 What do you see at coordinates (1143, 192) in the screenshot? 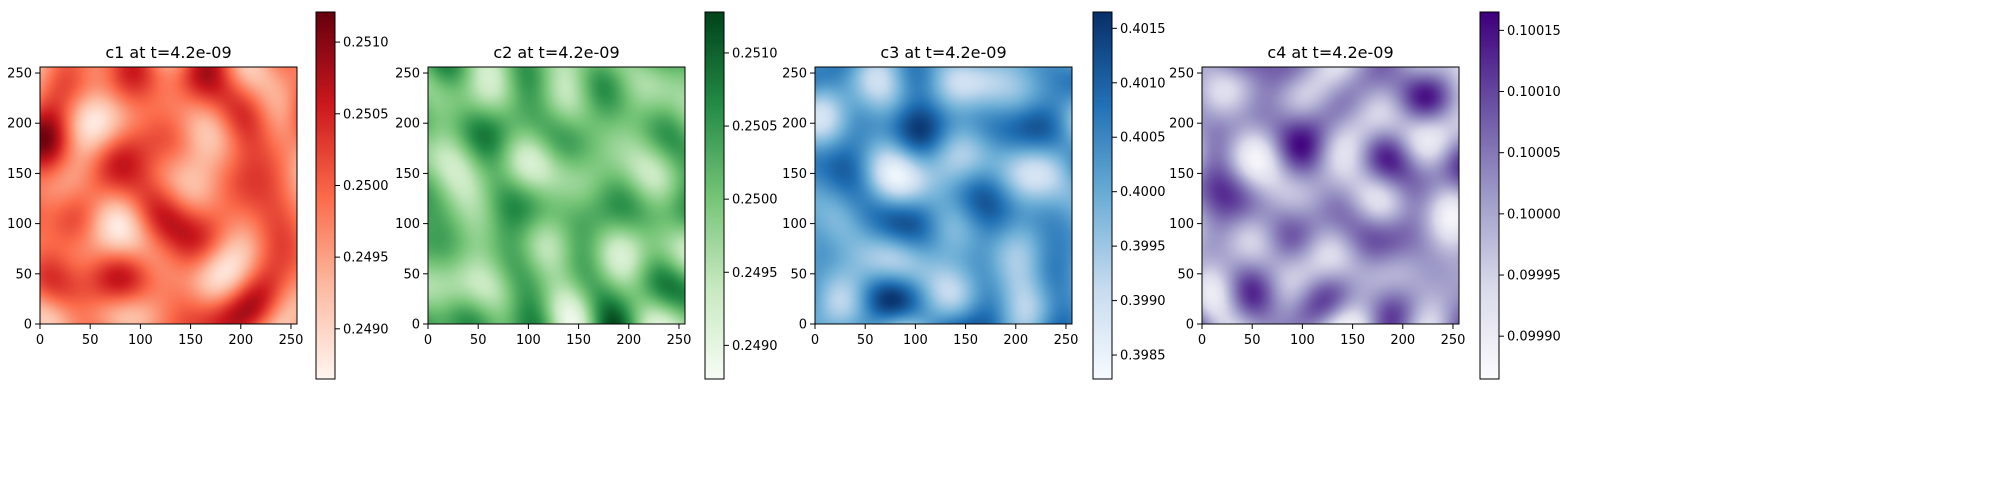
I see `colorbar-tick-label: 0.4000` at bounding box center [1143, 192].